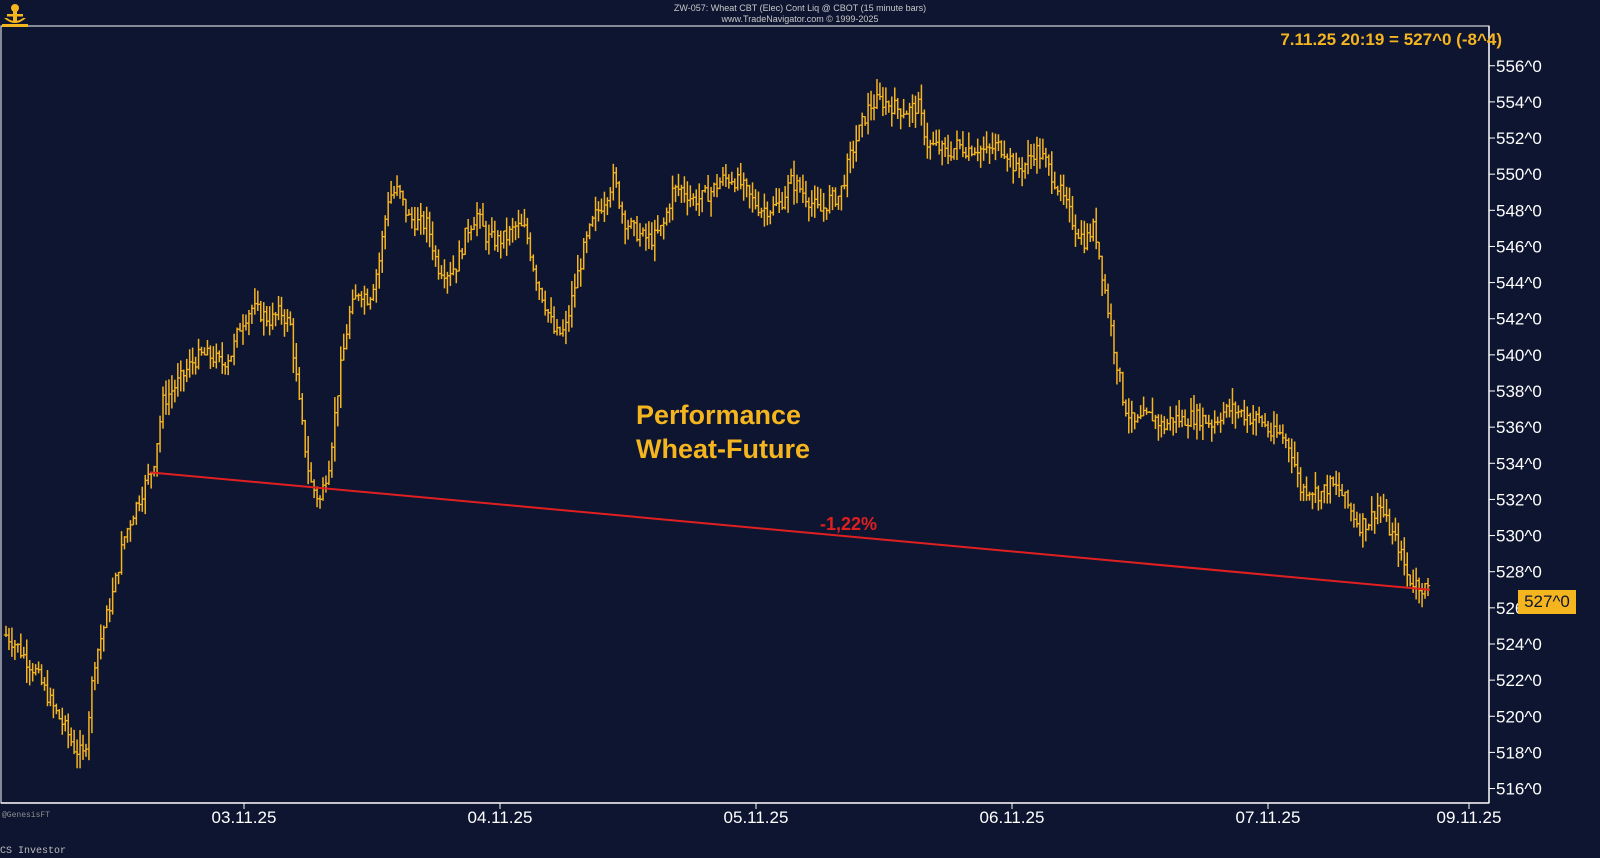 The width and height of the screenshot is (1600, 858). What do you see at coordinates (500, 817) in the screenshot?
I see `x-tick-label: 04.11.25` at bounding box center [500, 817].